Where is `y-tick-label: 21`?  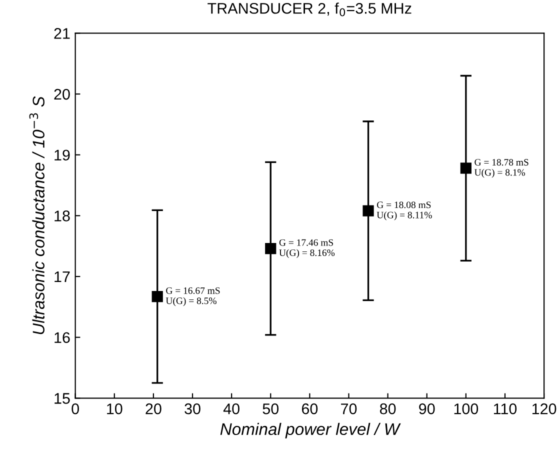 y-tick-label: 21 is located at coordinates (62, 33).